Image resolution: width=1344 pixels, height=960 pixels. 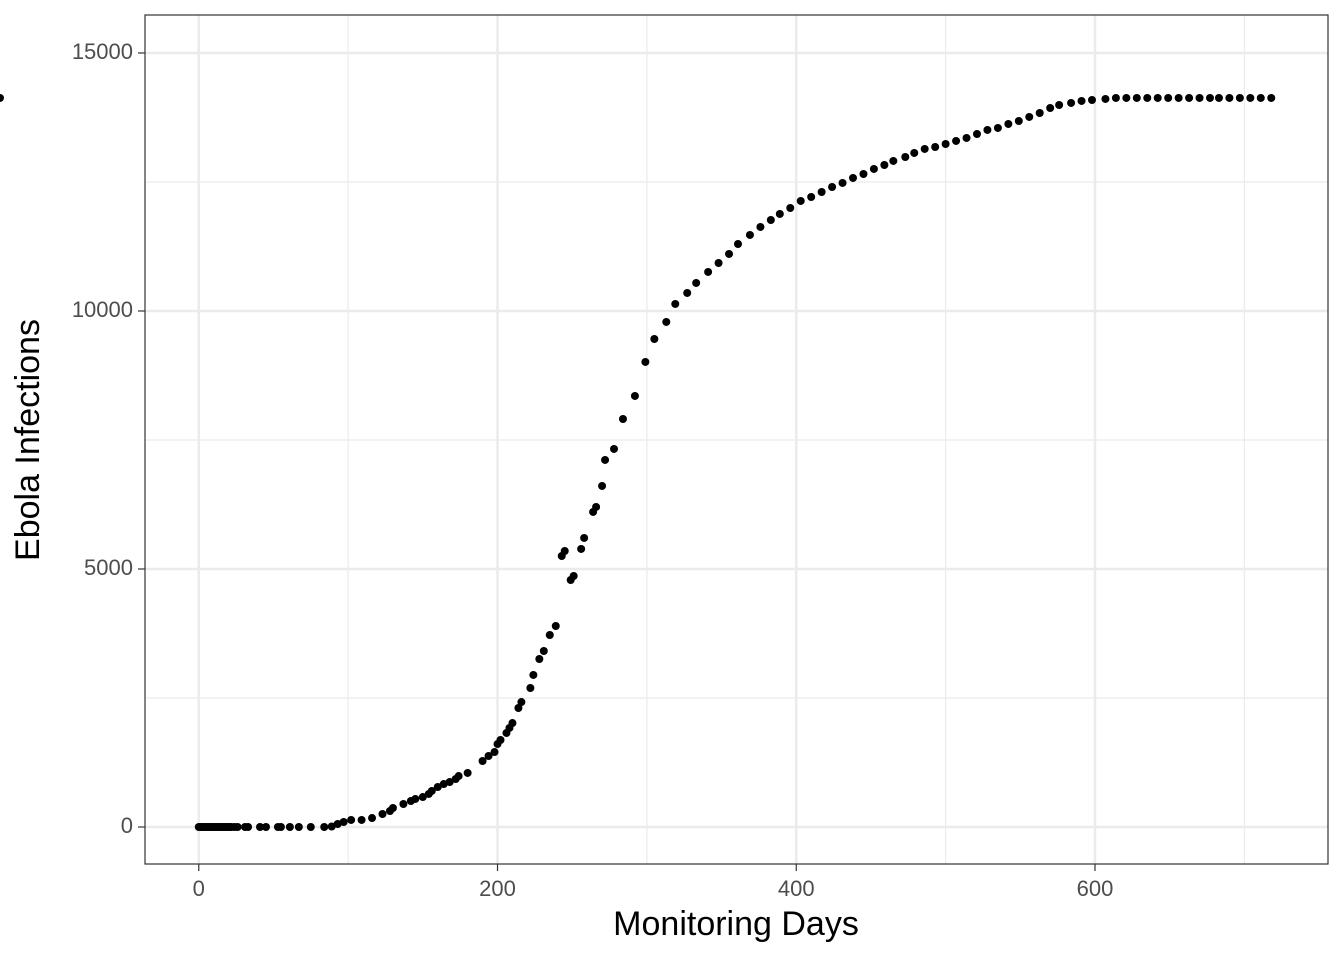 What do you see at coordinates (199, 888) in the screenshot?
I see `x-tick-label: 0` at bounding box center [199, 888].